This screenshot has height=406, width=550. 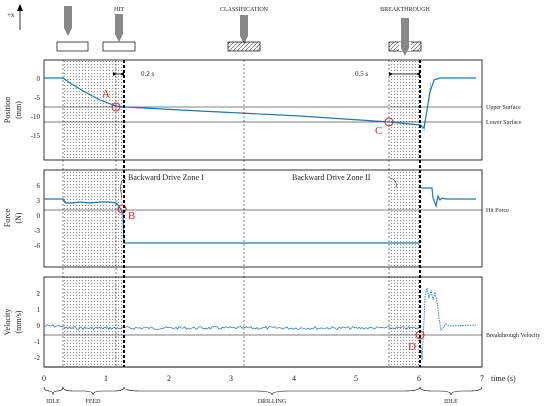 I want to click on x-axis: 0 1 2 3 4 5 6 7 time (s), so click(x=279, y=374).